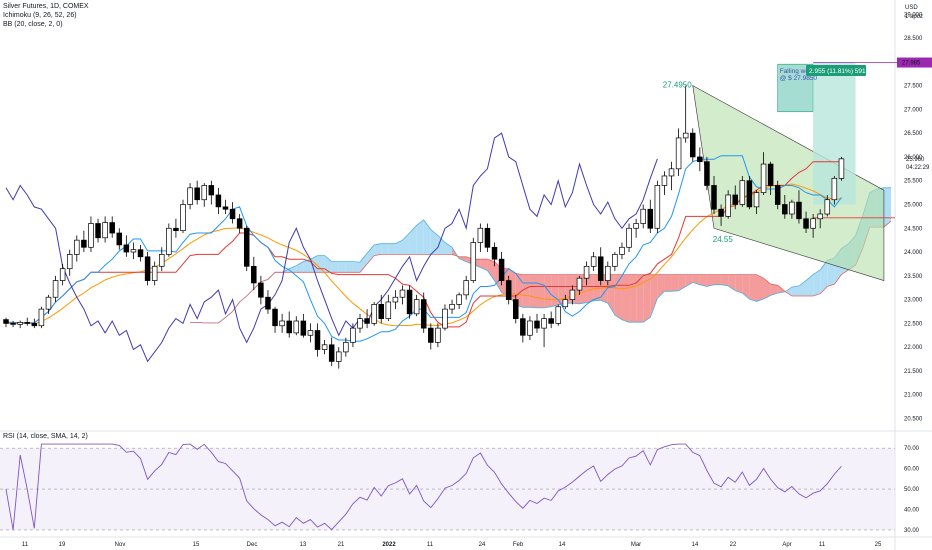 This screenshot has height=550, width=932. I want to click on price-tick-label: 24.500, so click(913, 229).